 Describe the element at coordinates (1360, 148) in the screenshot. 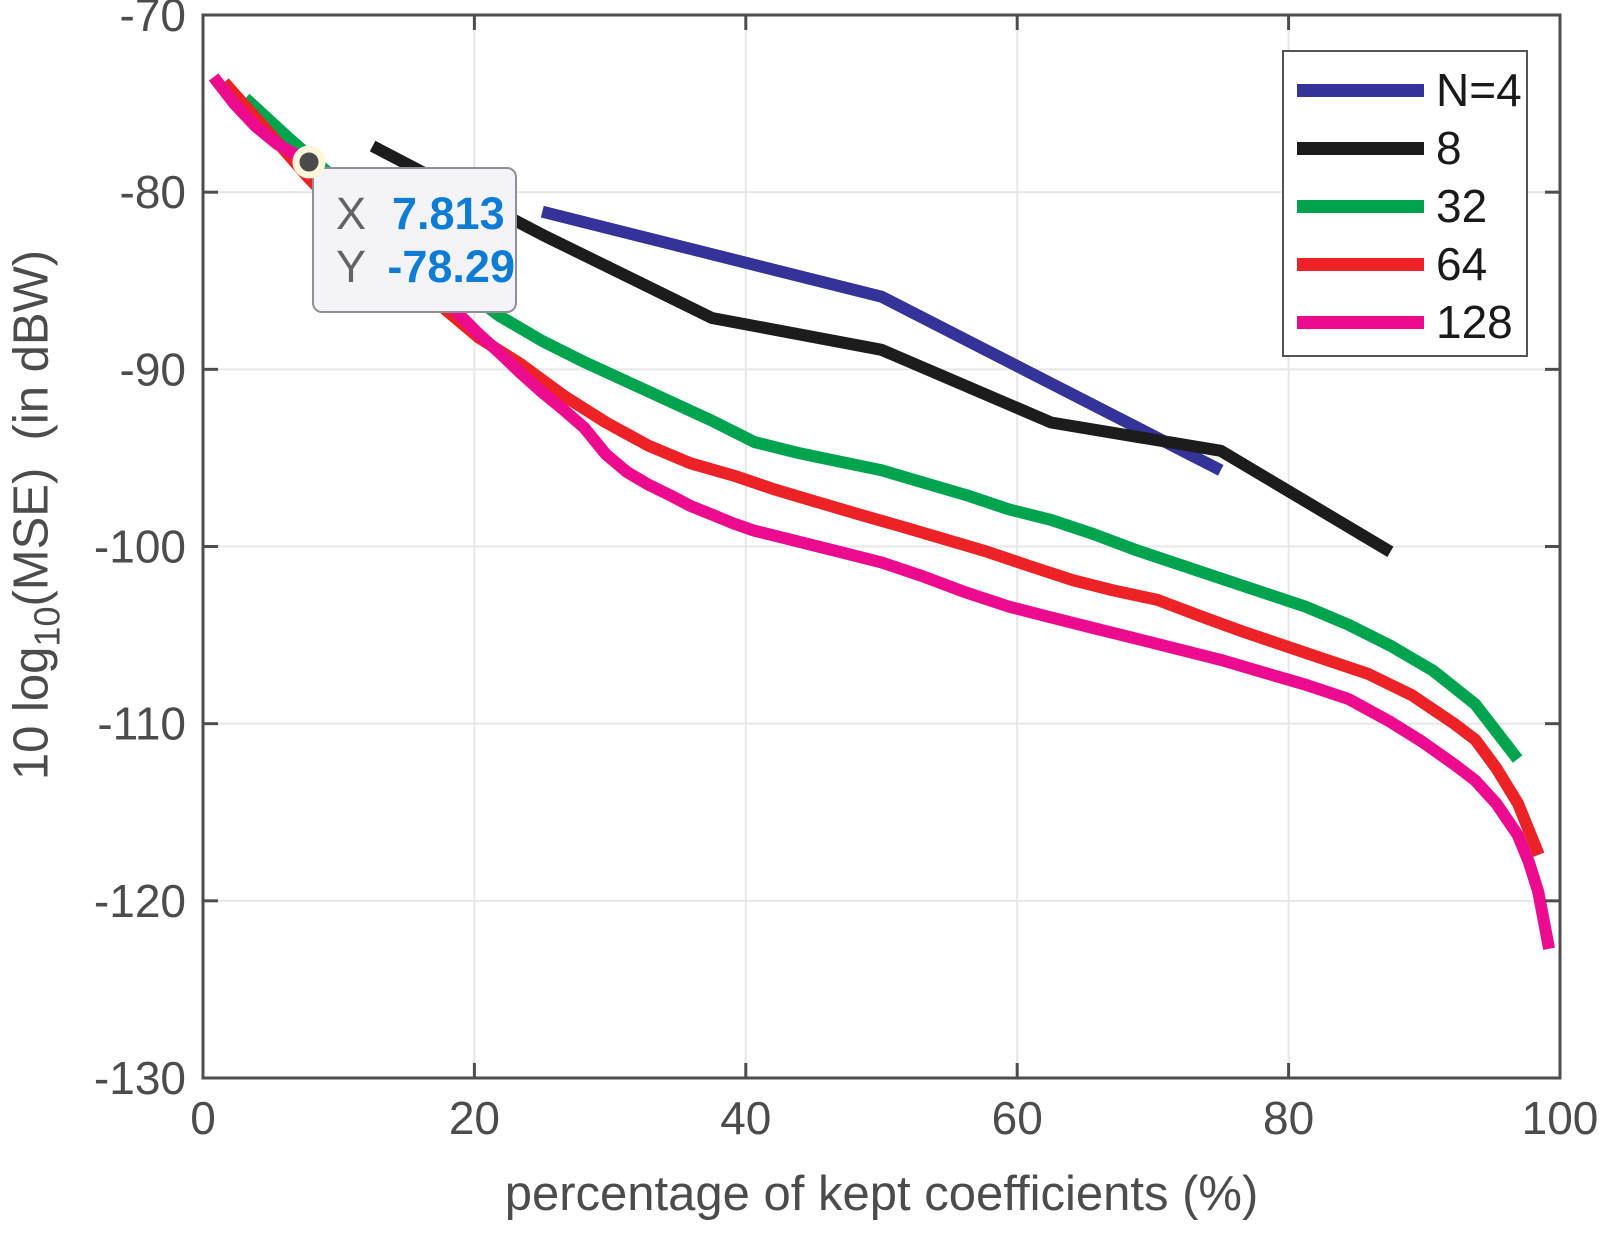

I see `legend-swatch-n8` at that location.